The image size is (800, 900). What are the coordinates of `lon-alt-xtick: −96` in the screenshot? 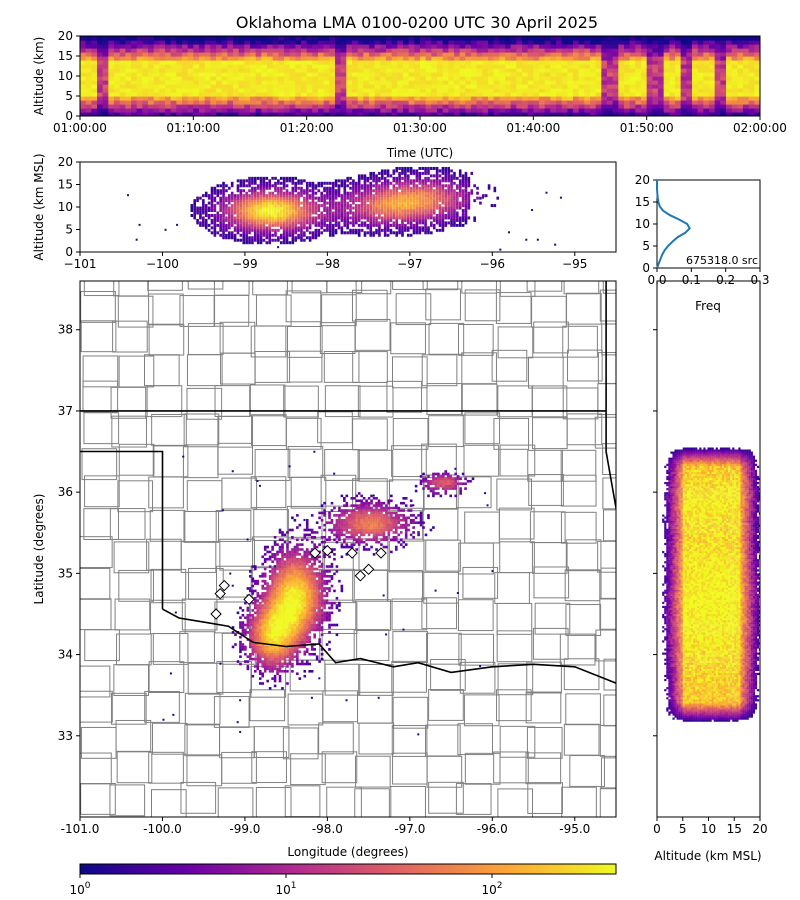 It's located at (492, 264).